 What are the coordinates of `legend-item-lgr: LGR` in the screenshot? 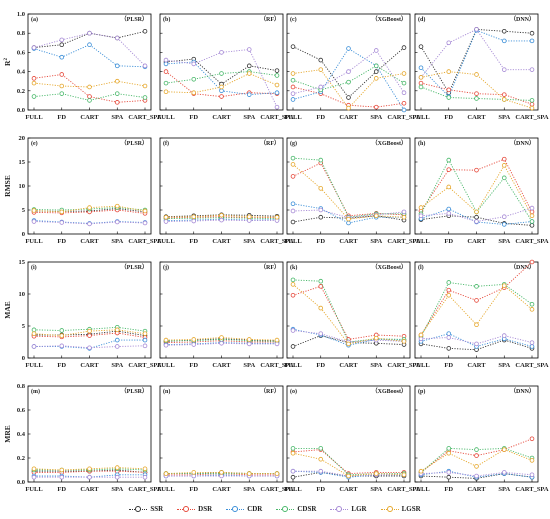 It's located at (348, 509).